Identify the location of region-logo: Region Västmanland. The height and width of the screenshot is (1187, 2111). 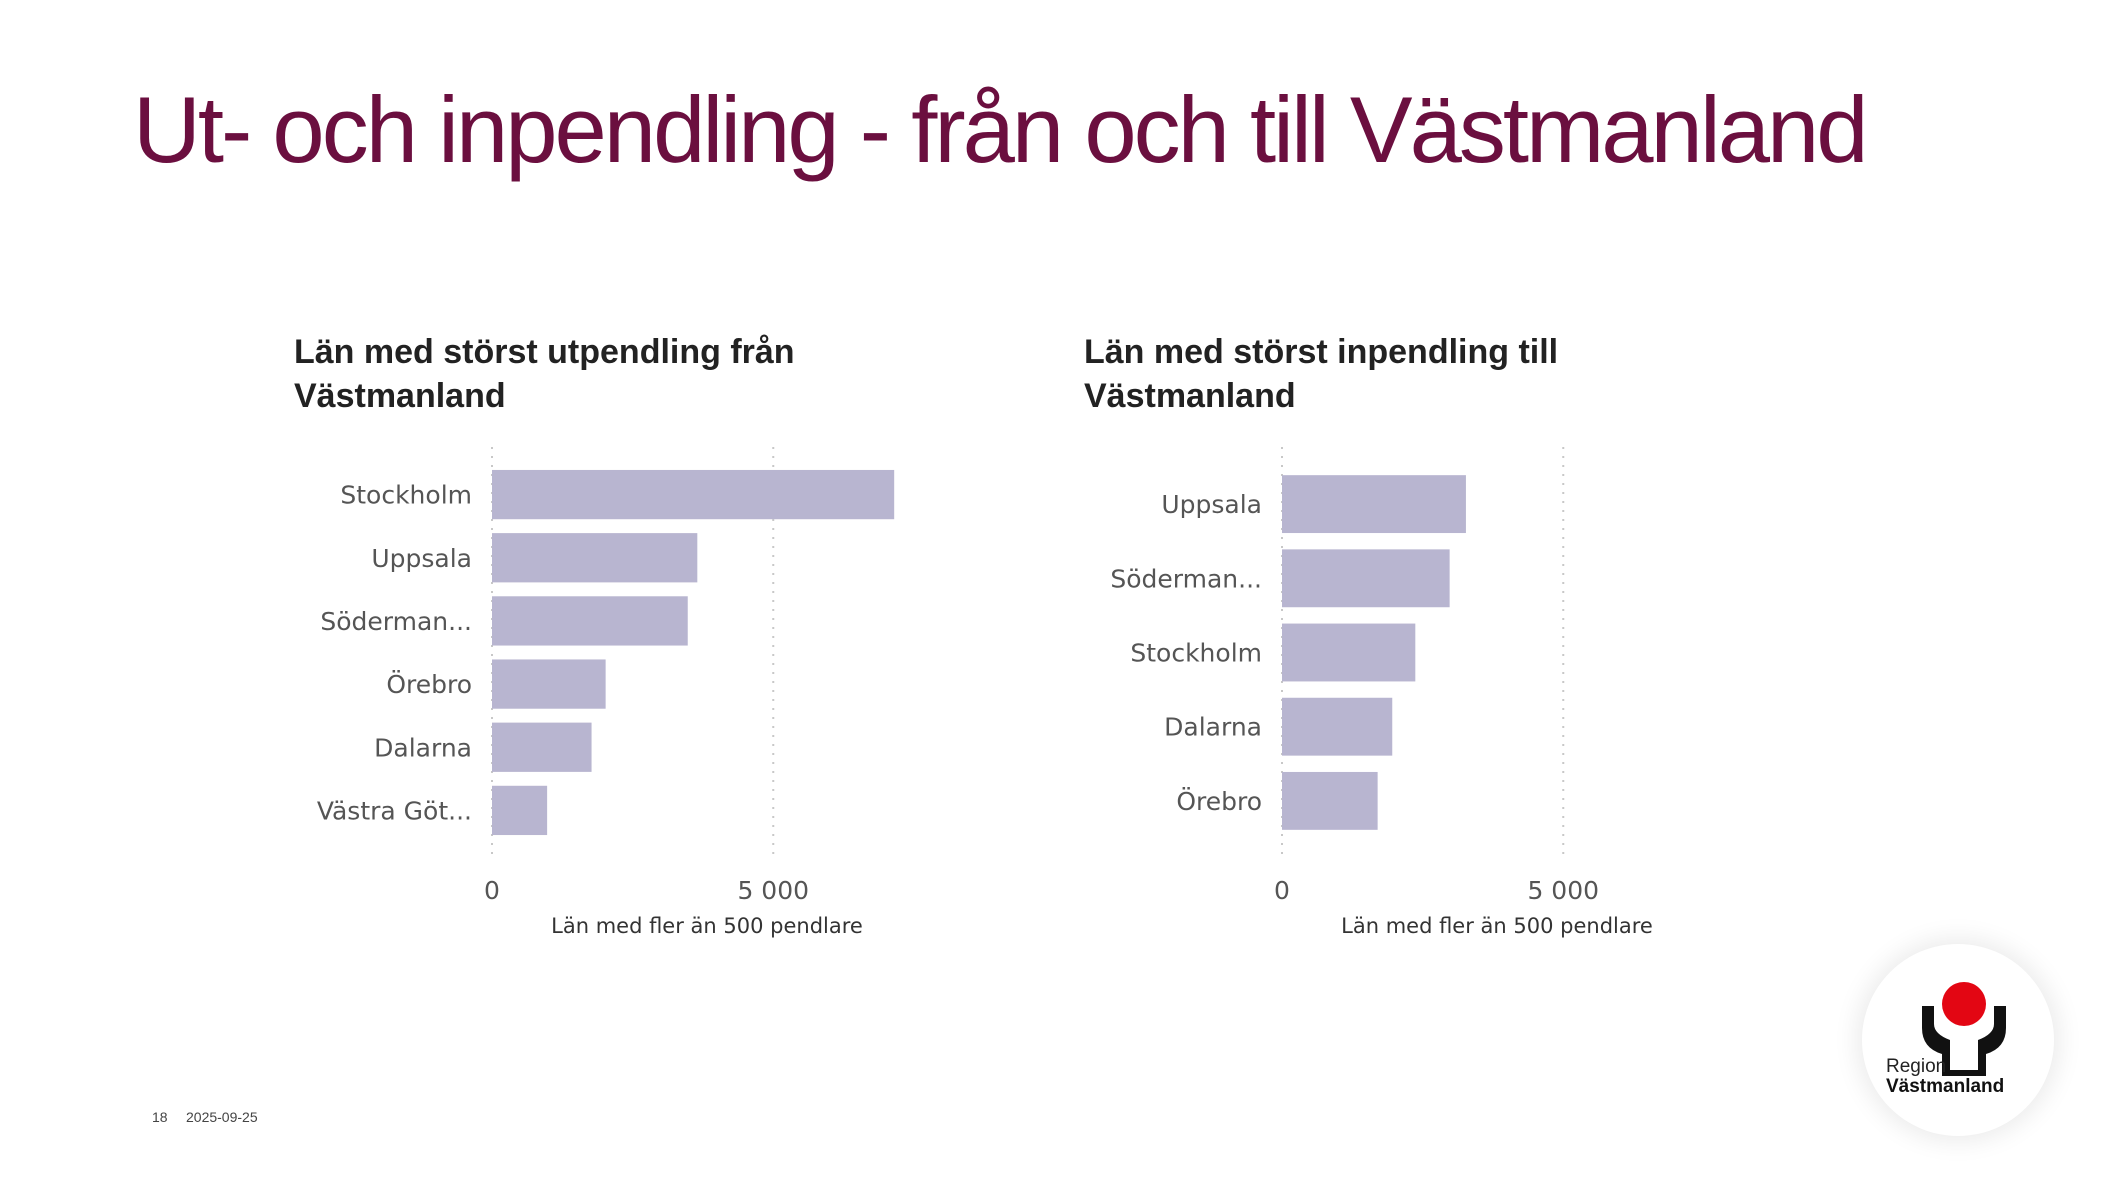
(1958, 1040).